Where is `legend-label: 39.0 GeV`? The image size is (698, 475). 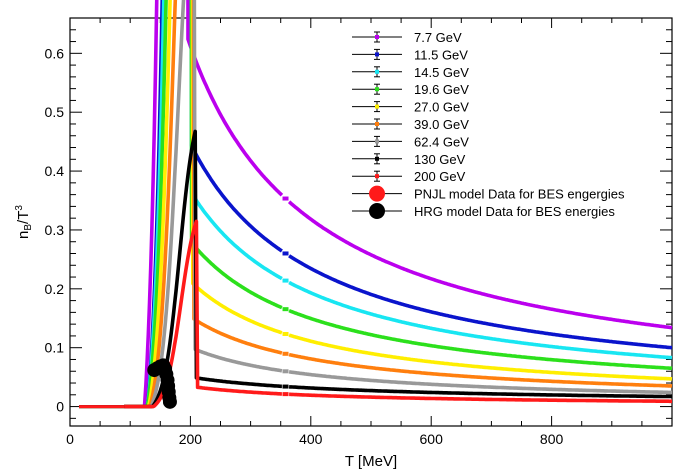 legend-label: 39.0 GeV is located at coordinates (441, 124).